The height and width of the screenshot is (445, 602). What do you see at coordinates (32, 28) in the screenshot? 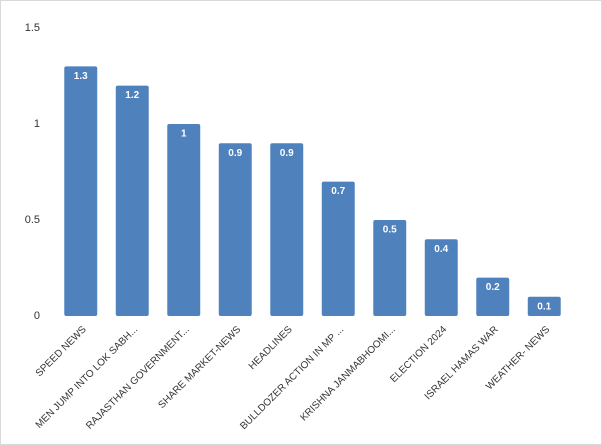
I see `y-tick-label: 1.5` at bounding box center [32, 28].